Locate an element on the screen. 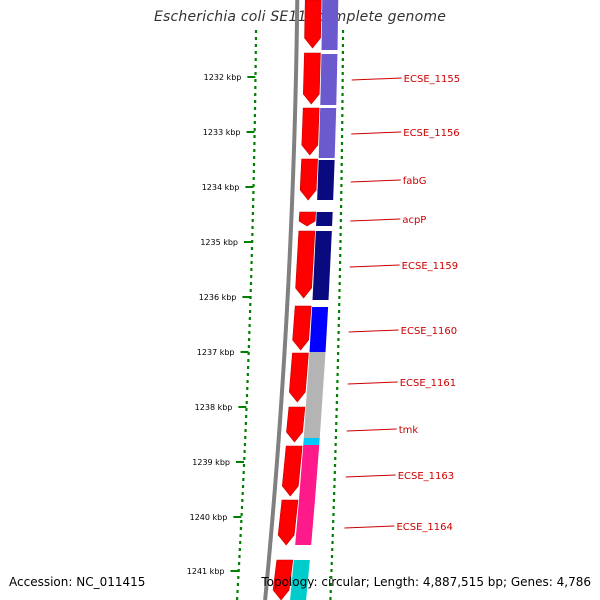 This screenshot has width=600, height=600. kbp-tick-label: 1236 kbp is located at coordinates (218, 297).